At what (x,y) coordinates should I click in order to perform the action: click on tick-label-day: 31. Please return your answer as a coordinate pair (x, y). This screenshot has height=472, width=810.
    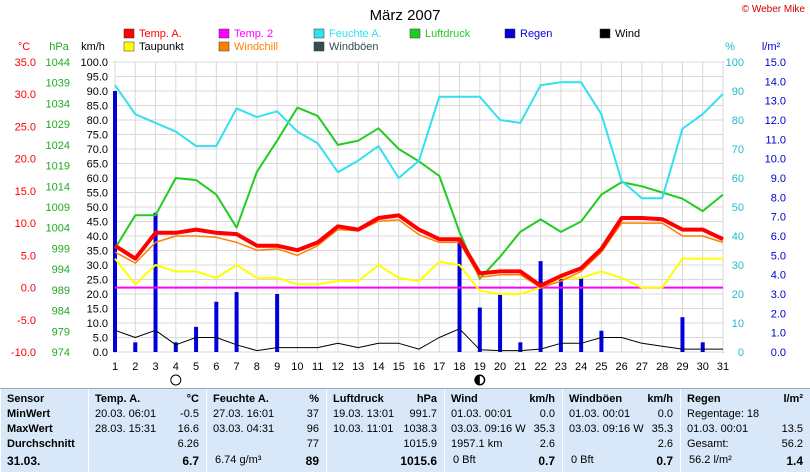
    Looking at the image, I should click on (723, 367).